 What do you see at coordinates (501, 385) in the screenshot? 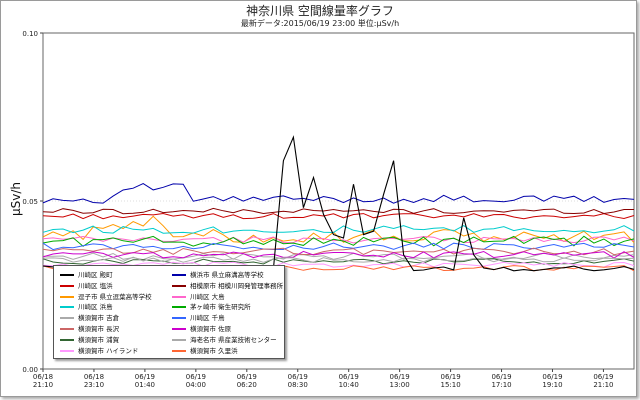
I see `x-tick-time: 17:10` at bounding box center [501, 385].